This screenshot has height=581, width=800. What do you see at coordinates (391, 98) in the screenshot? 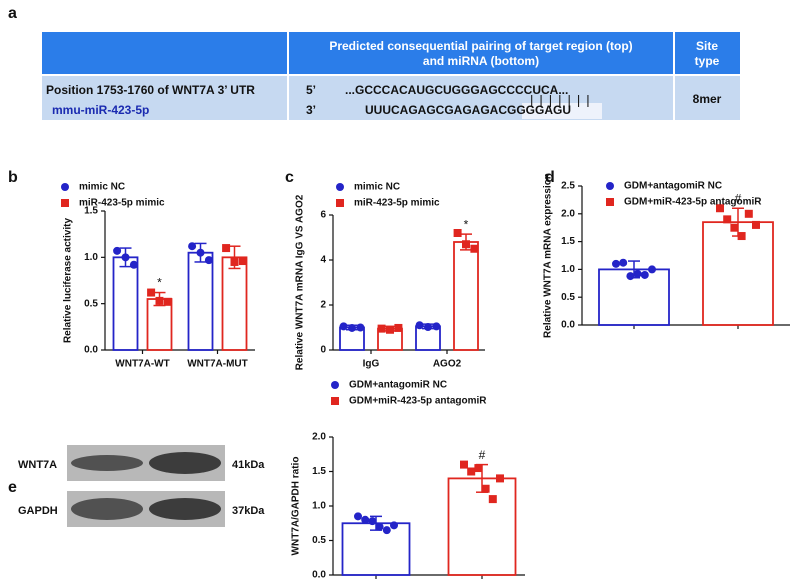
I see `table-row` at bounding box center [391, 98].